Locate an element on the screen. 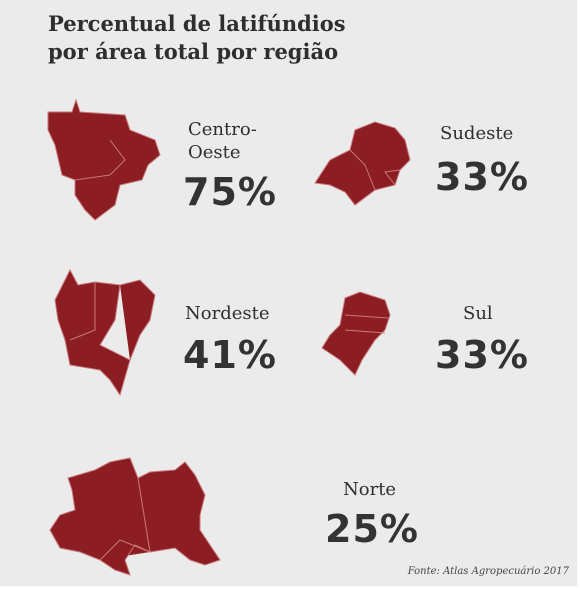  map-centro-oeste is located at coordinates (104, 159).